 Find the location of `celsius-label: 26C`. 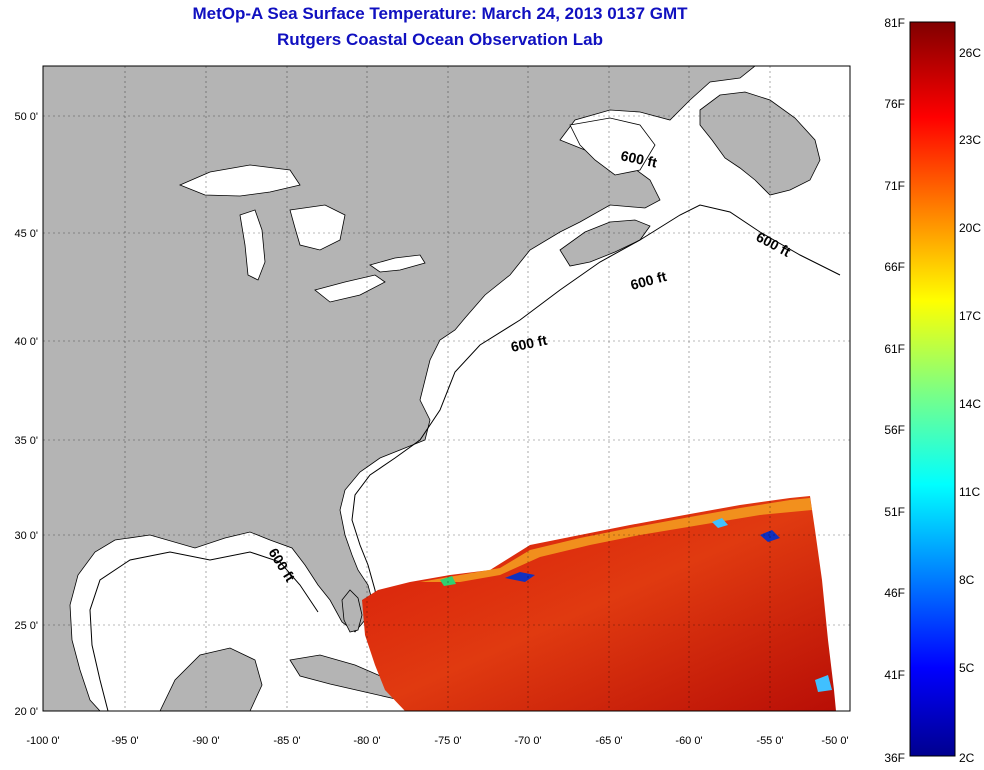

celsius-label: 26C is located at coordinates (970, 53).